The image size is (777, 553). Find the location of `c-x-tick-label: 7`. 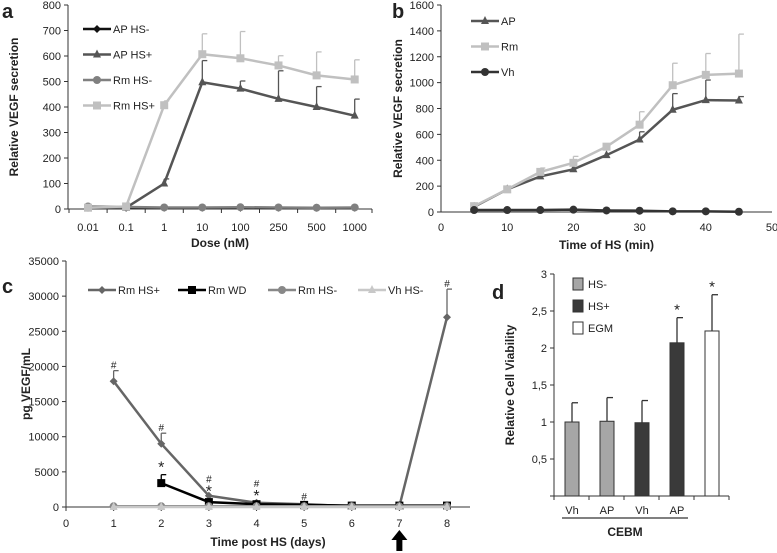

c-x-tick-label: 7 is located at coordinates (399, 524).